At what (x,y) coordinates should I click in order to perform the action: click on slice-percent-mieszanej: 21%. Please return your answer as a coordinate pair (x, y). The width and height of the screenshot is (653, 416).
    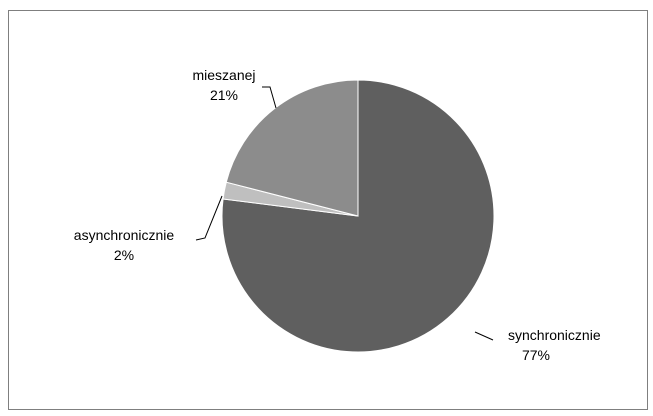
    Looking at the image, I should click on (224, 95).